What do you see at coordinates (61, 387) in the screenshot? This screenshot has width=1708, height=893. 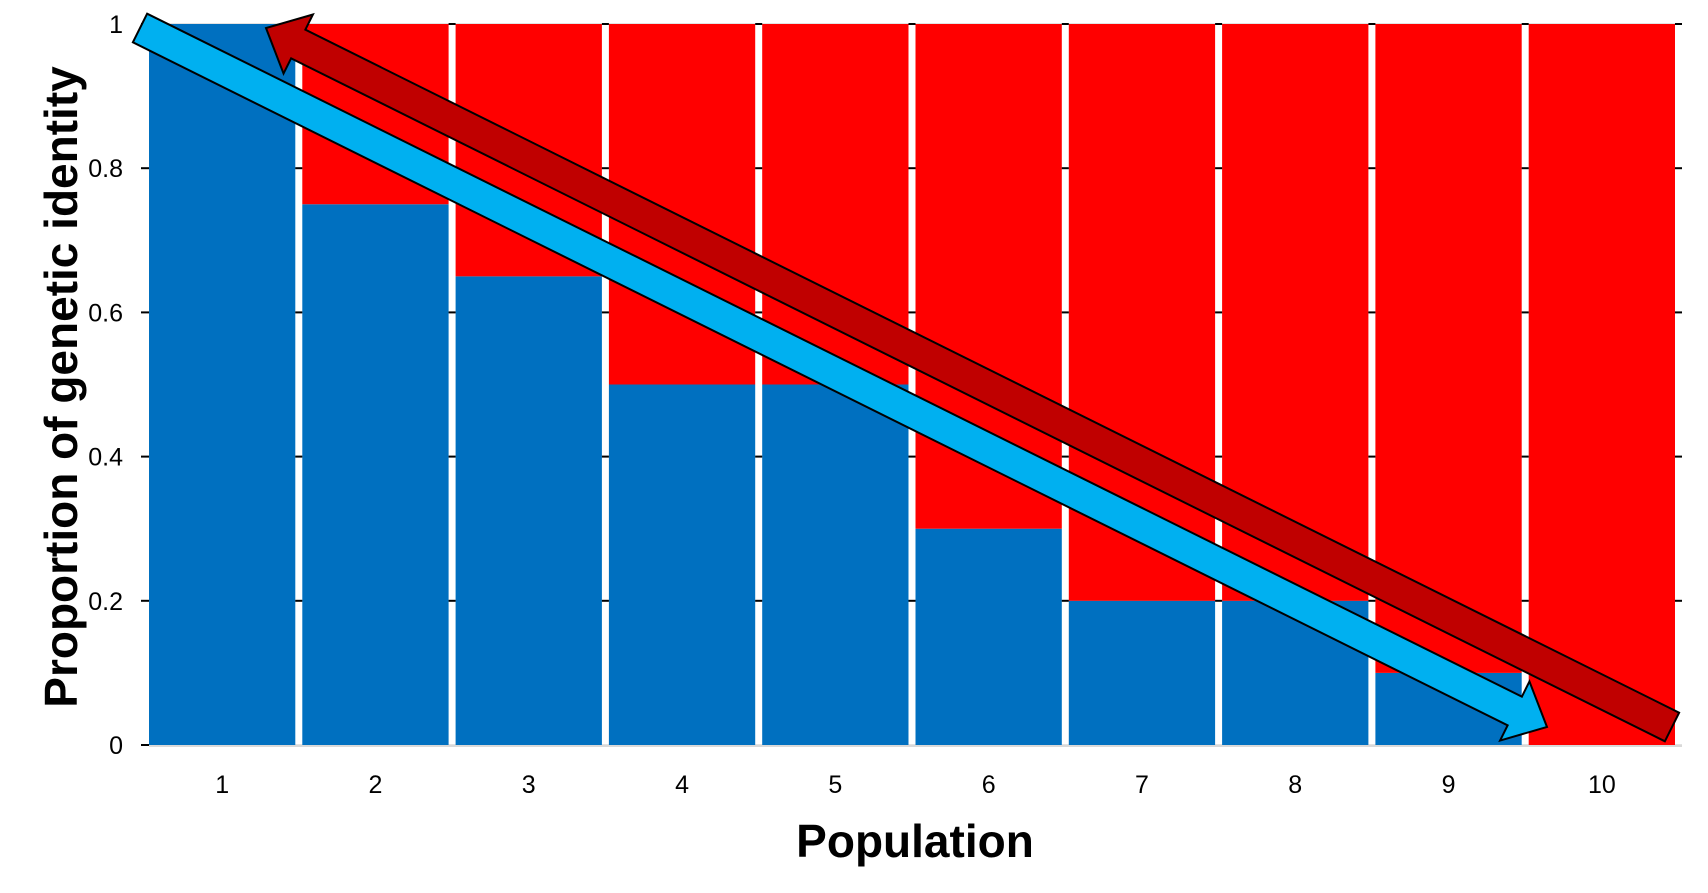 I see `y-axis-title: Proportion of genetic identity` at bounding box center [61, 387].